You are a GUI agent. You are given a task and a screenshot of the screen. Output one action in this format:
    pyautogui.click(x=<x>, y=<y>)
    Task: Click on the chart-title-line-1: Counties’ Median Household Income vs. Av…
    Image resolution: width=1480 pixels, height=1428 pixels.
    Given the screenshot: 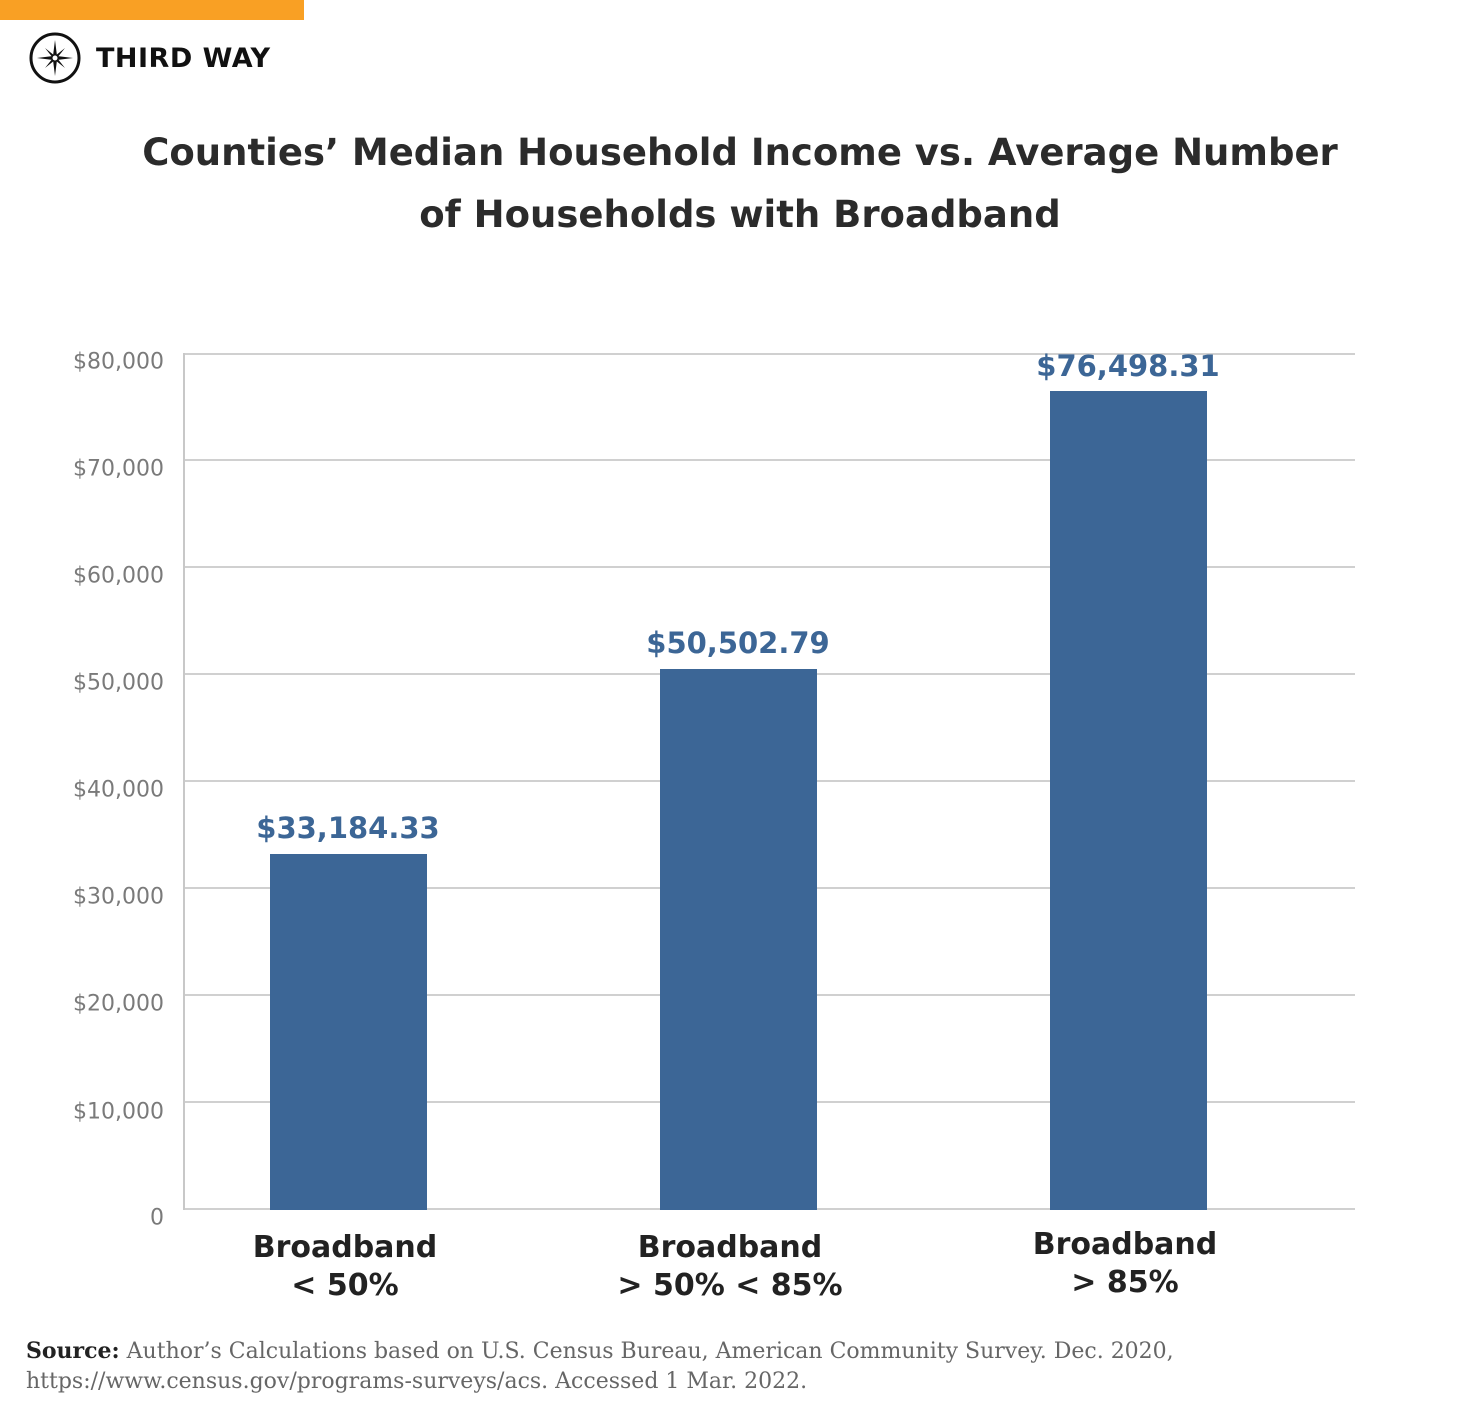 What is the action you would take?
    pyautogui.click(x=740, y=152)
    